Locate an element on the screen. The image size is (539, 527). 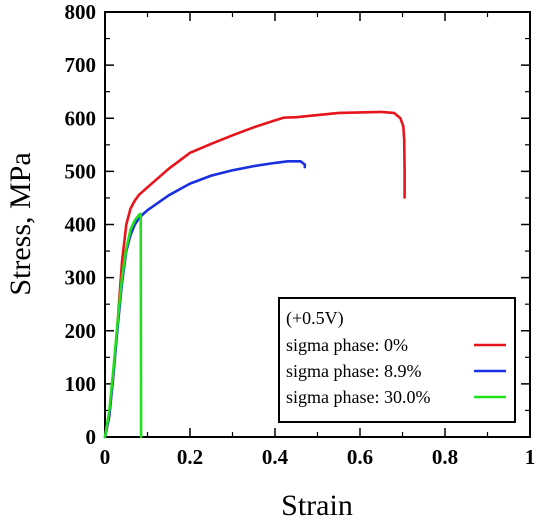
y-tick-label: 800 is located at coordinates (81, 12).